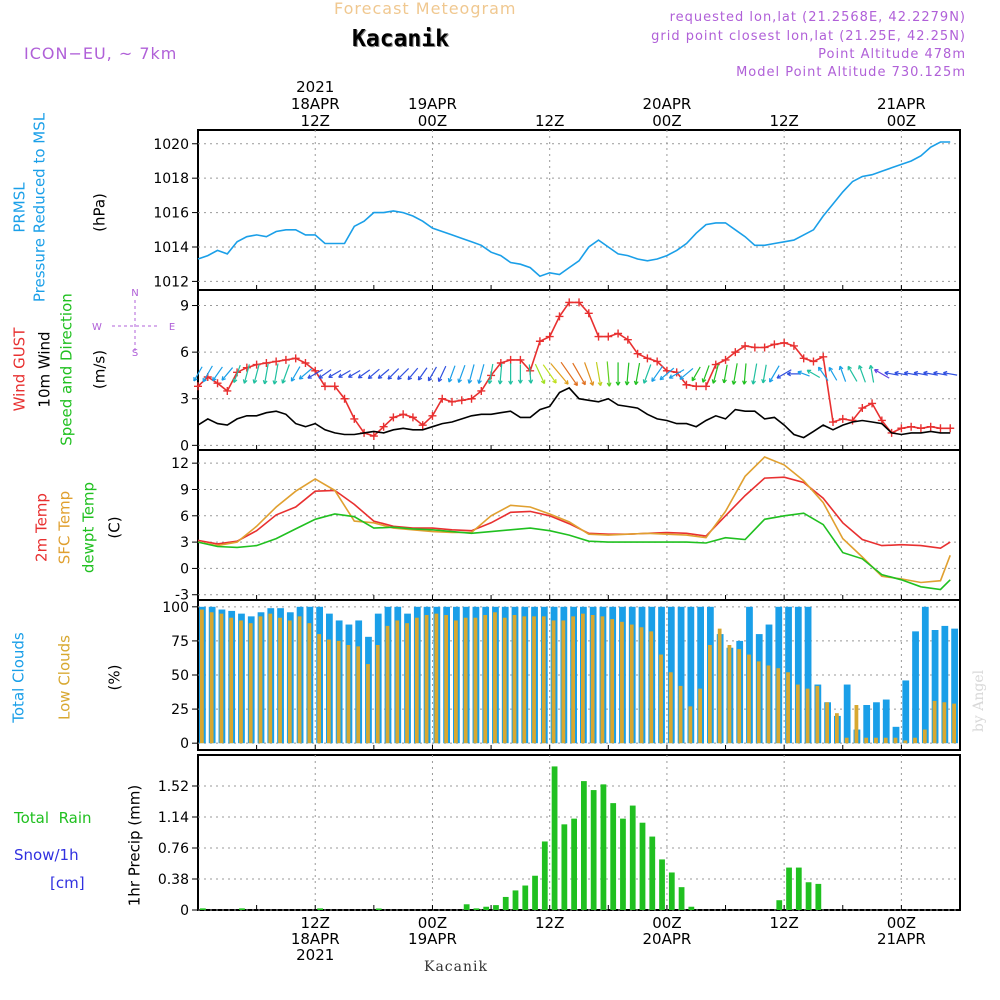 Image resolution: width=1000 pixels, height=1000 pixels. I want to click on panel-temperature: -3 0 3 6 9 12, so click(566, 526).